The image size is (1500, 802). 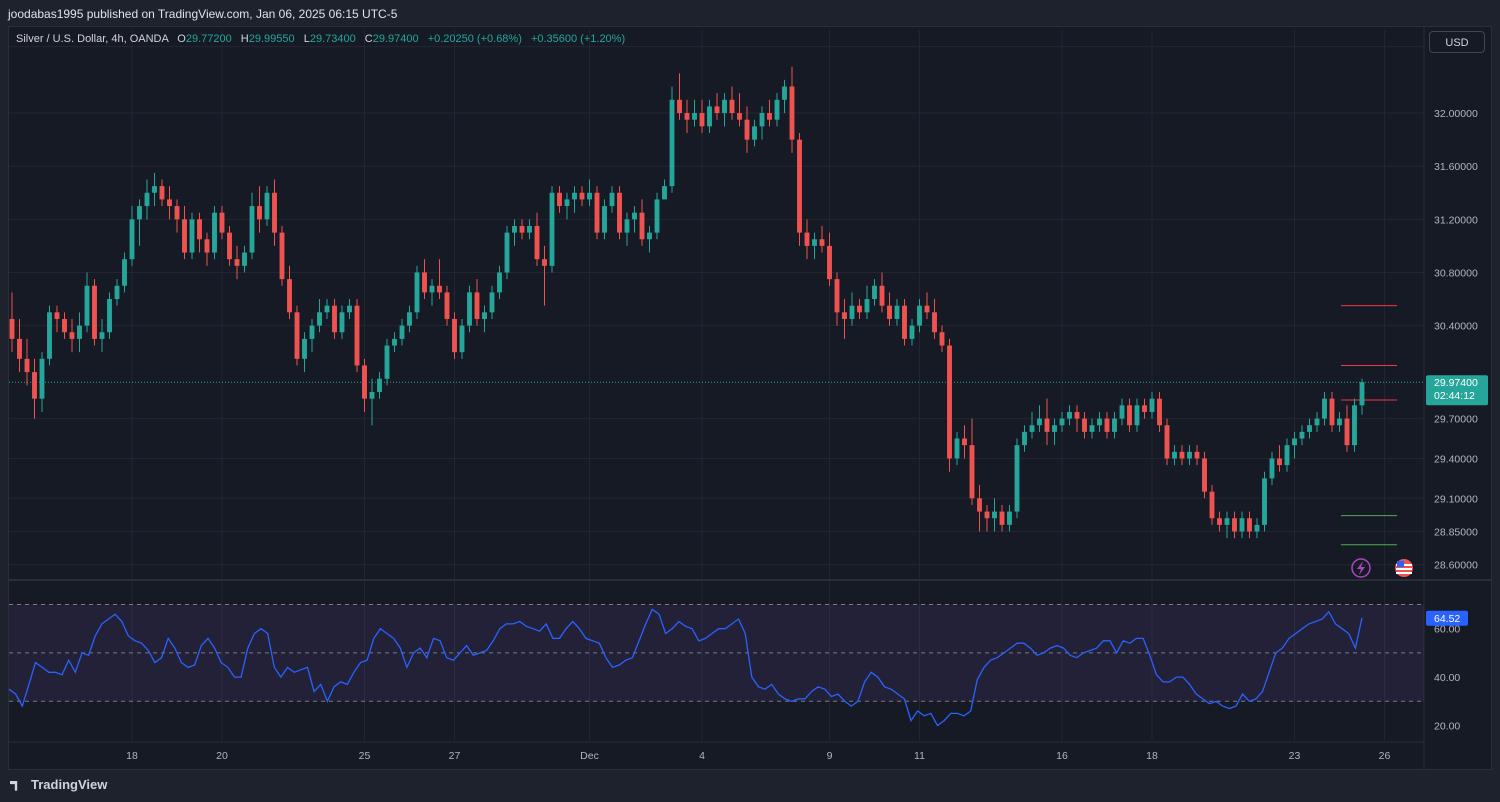 I want to click on lightning-icon, so click(x=1361, y=568).